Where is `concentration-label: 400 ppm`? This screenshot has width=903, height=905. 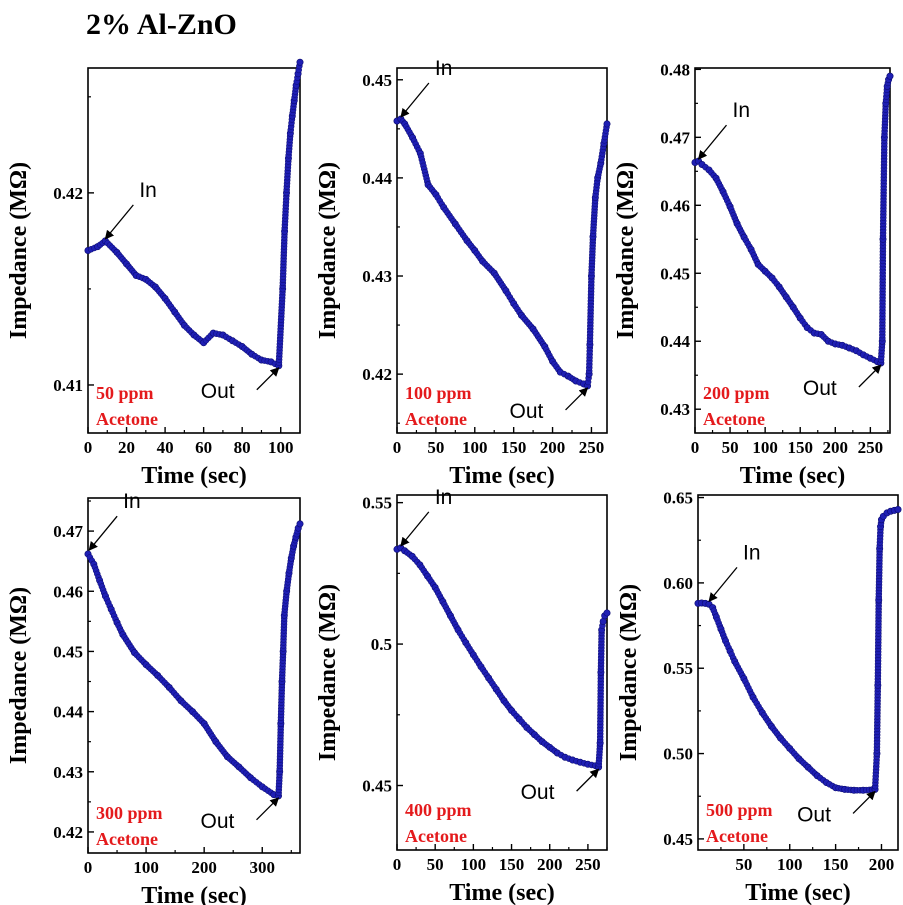
concentration-label: 400 ppm is located at coordinates (438, 810).